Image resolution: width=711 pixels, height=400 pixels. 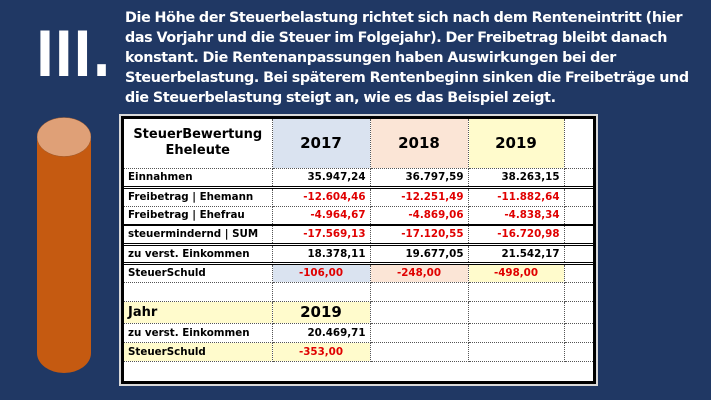 I want to click on section-numeral: III., so click(x=74, y=54).